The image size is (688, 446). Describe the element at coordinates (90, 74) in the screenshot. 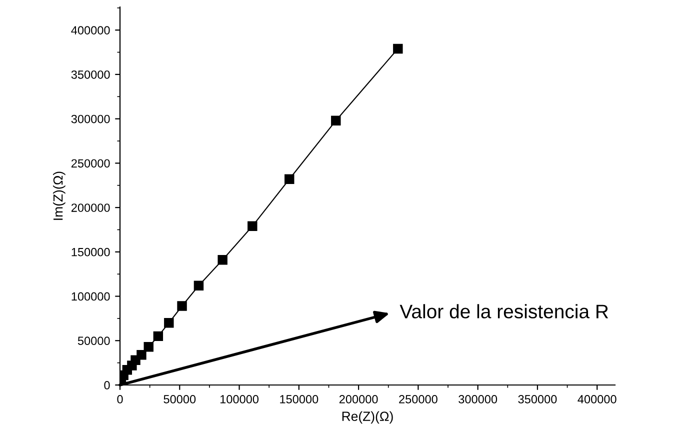

I see `y-tick-label: 350000` at that location.